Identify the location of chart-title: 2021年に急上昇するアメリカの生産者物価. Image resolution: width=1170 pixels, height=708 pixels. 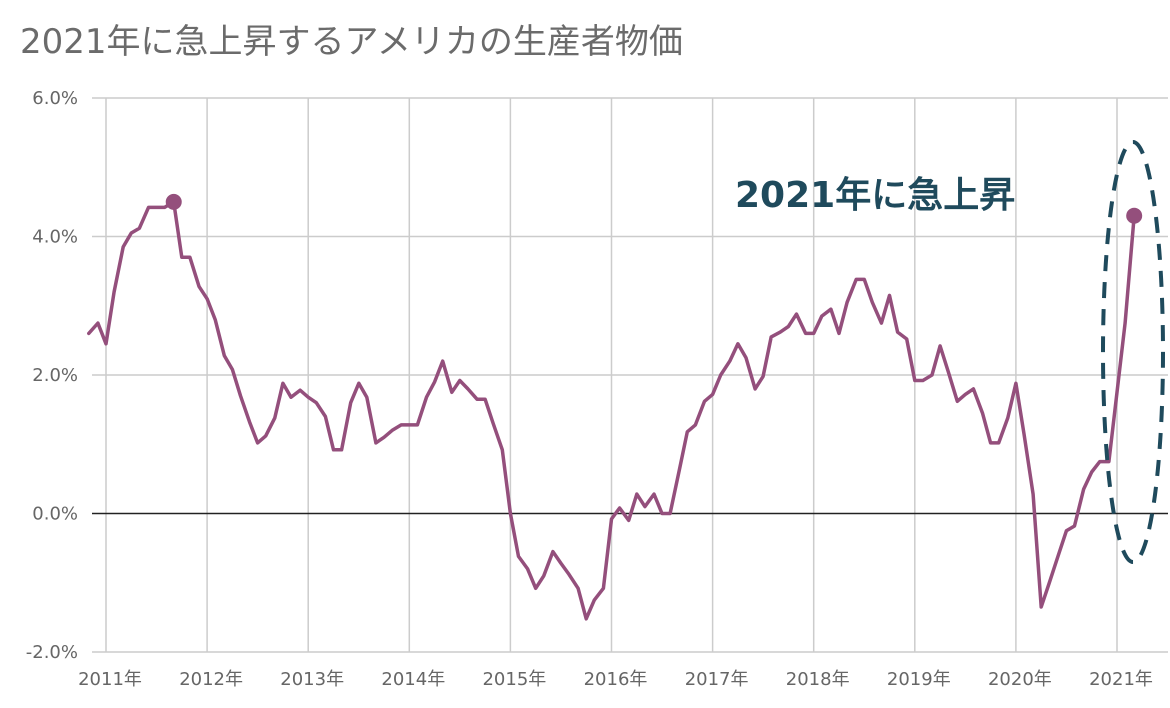
(351, 42).